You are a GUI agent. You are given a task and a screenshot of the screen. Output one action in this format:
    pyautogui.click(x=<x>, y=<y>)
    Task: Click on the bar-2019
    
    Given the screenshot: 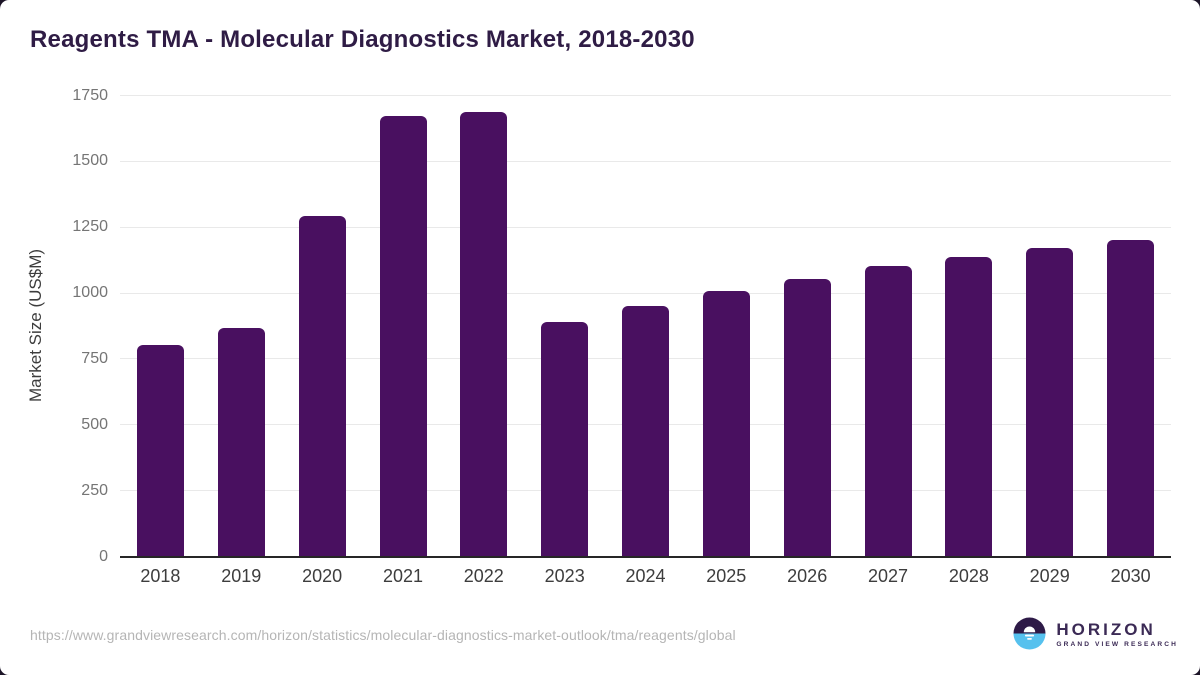 What is the action you would take?
    pyautogui.click(x=241, y=442)
    